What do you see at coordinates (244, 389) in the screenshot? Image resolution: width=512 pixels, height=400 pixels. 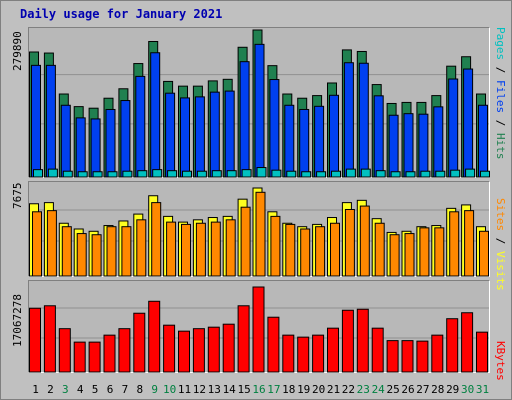 I see `day-label-15: 15` at bounding box center [244, 389].